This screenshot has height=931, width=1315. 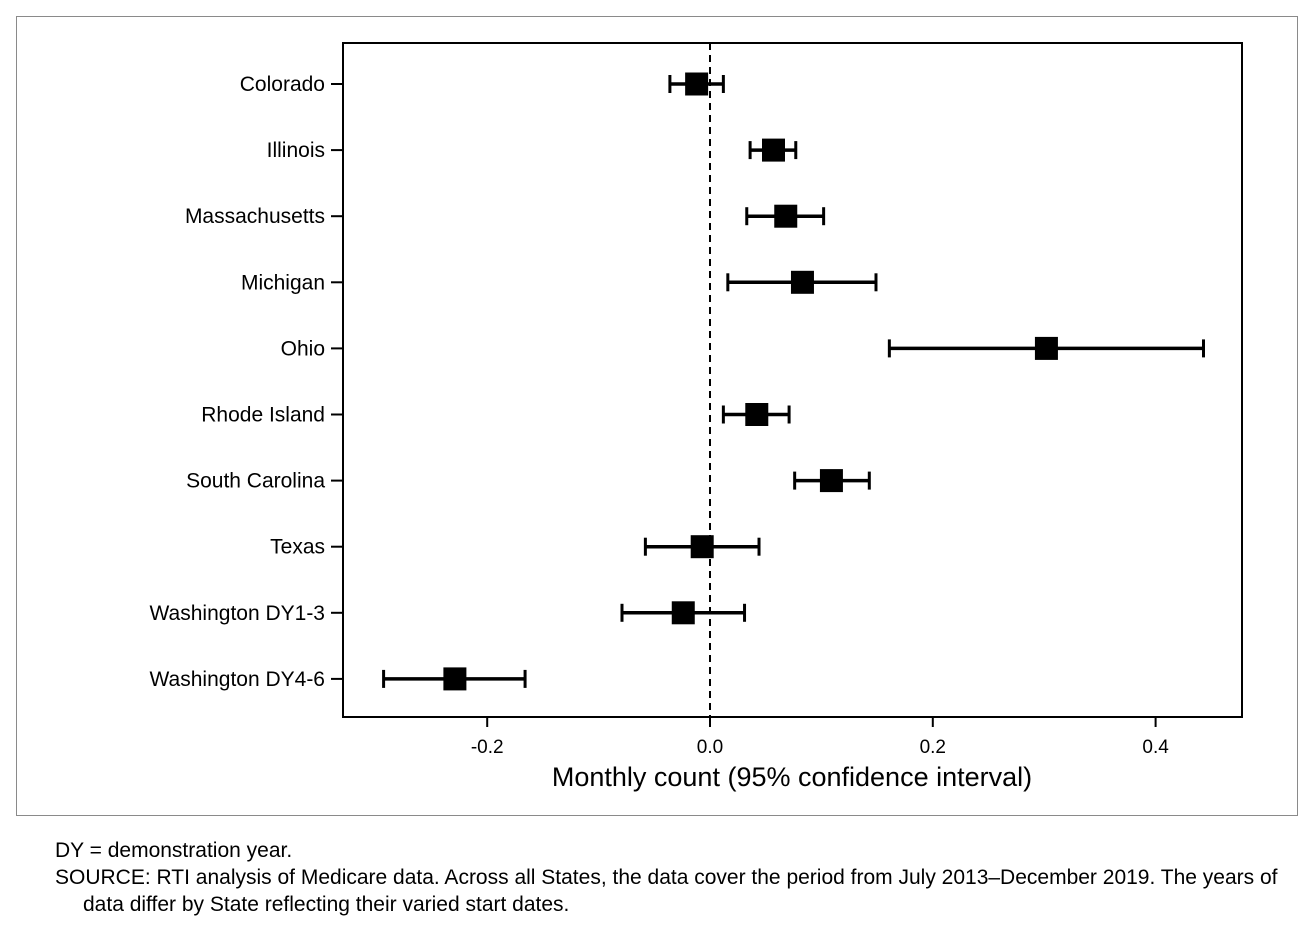 What do you see at coordinates (303, 348) in the screenshot?
I see `category-label: Ohio` at bounding box center [303, 348].